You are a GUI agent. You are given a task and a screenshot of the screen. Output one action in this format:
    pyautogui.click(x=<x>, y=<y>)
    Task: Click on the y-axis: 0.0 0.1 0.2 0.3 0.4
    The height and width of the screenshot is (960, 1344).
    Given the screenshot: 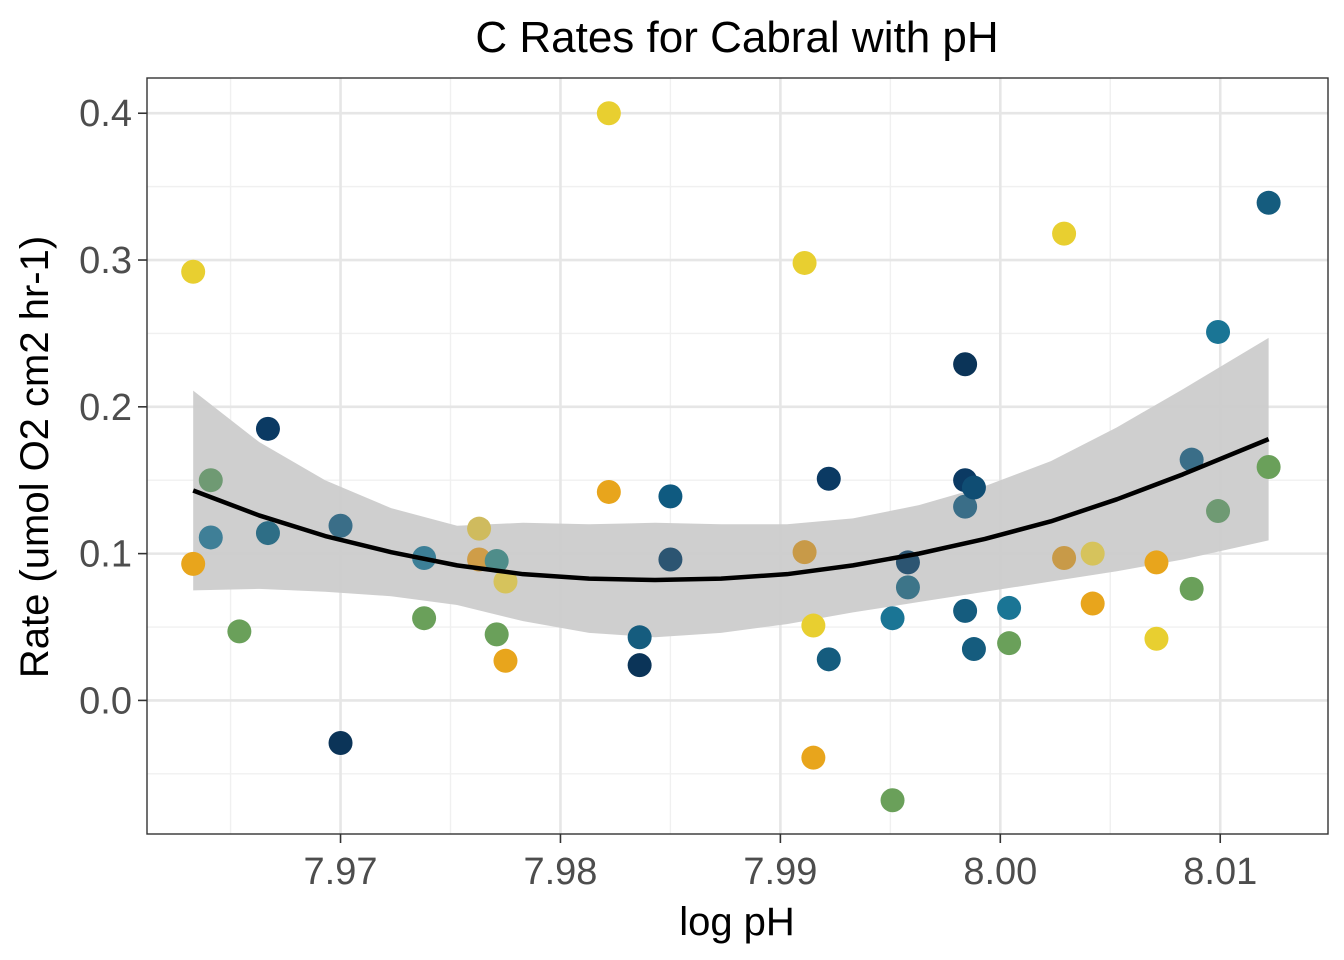 What is the action you would take?
    pyautogui.click(x=113, y=407)
    